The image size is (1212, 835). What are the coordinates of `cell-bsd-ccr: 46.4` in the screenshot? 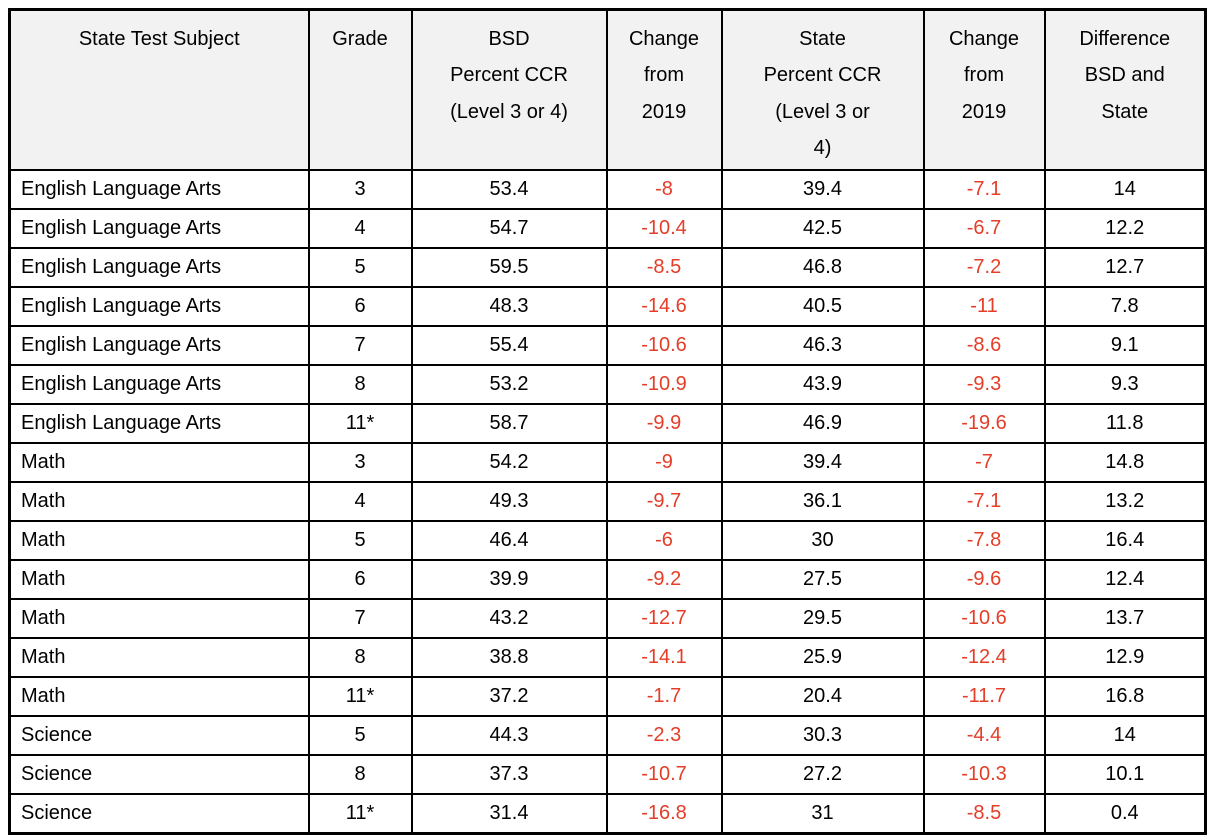 It's located at (509, 540).